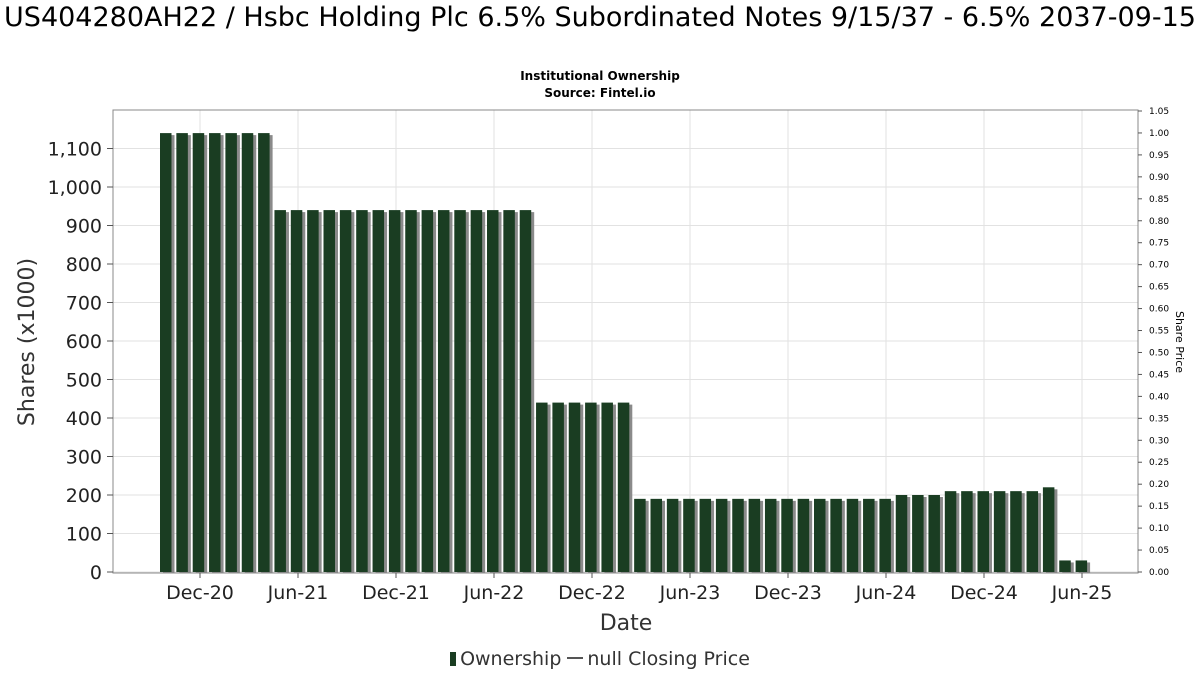 Image resolution: width=1200 pixels, height=675 pixels. Describe the element at coordinates (80, 361) in the screenshot. I see `y-axis-ticks: 0 100 200 300 400 500 600 700 800 900 1,000 1,100` at that location.